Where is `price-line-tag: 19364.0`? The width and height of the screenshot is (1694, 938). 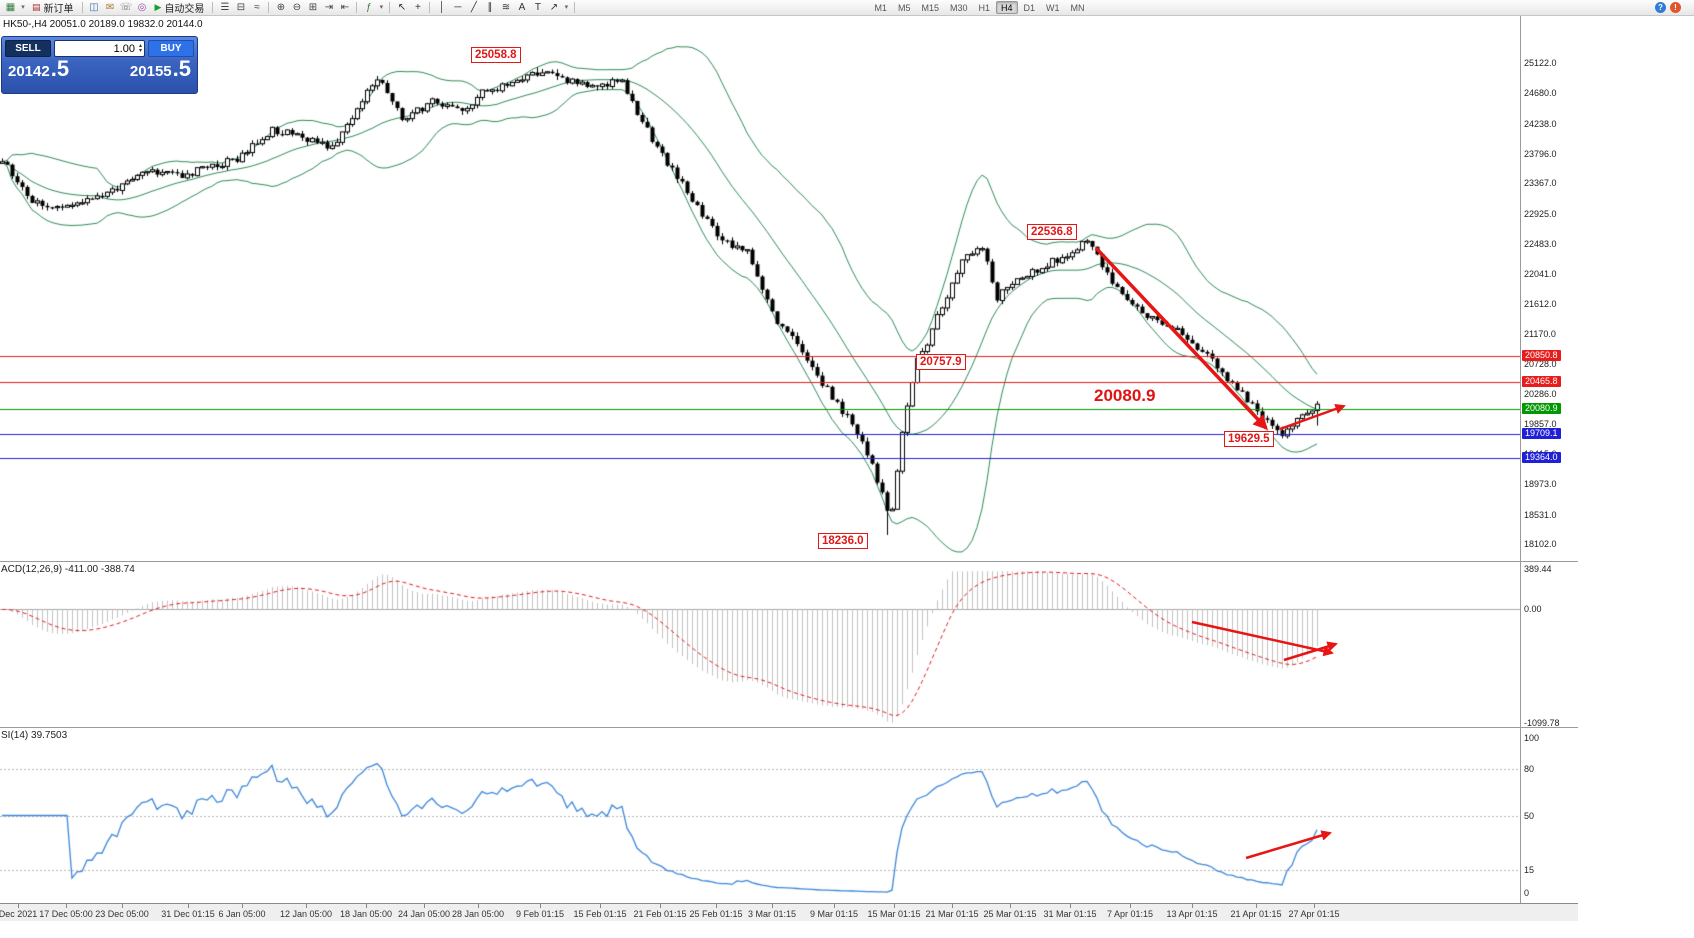
price-line-tag: 19364.0 is located at coordinates (1541, 457).